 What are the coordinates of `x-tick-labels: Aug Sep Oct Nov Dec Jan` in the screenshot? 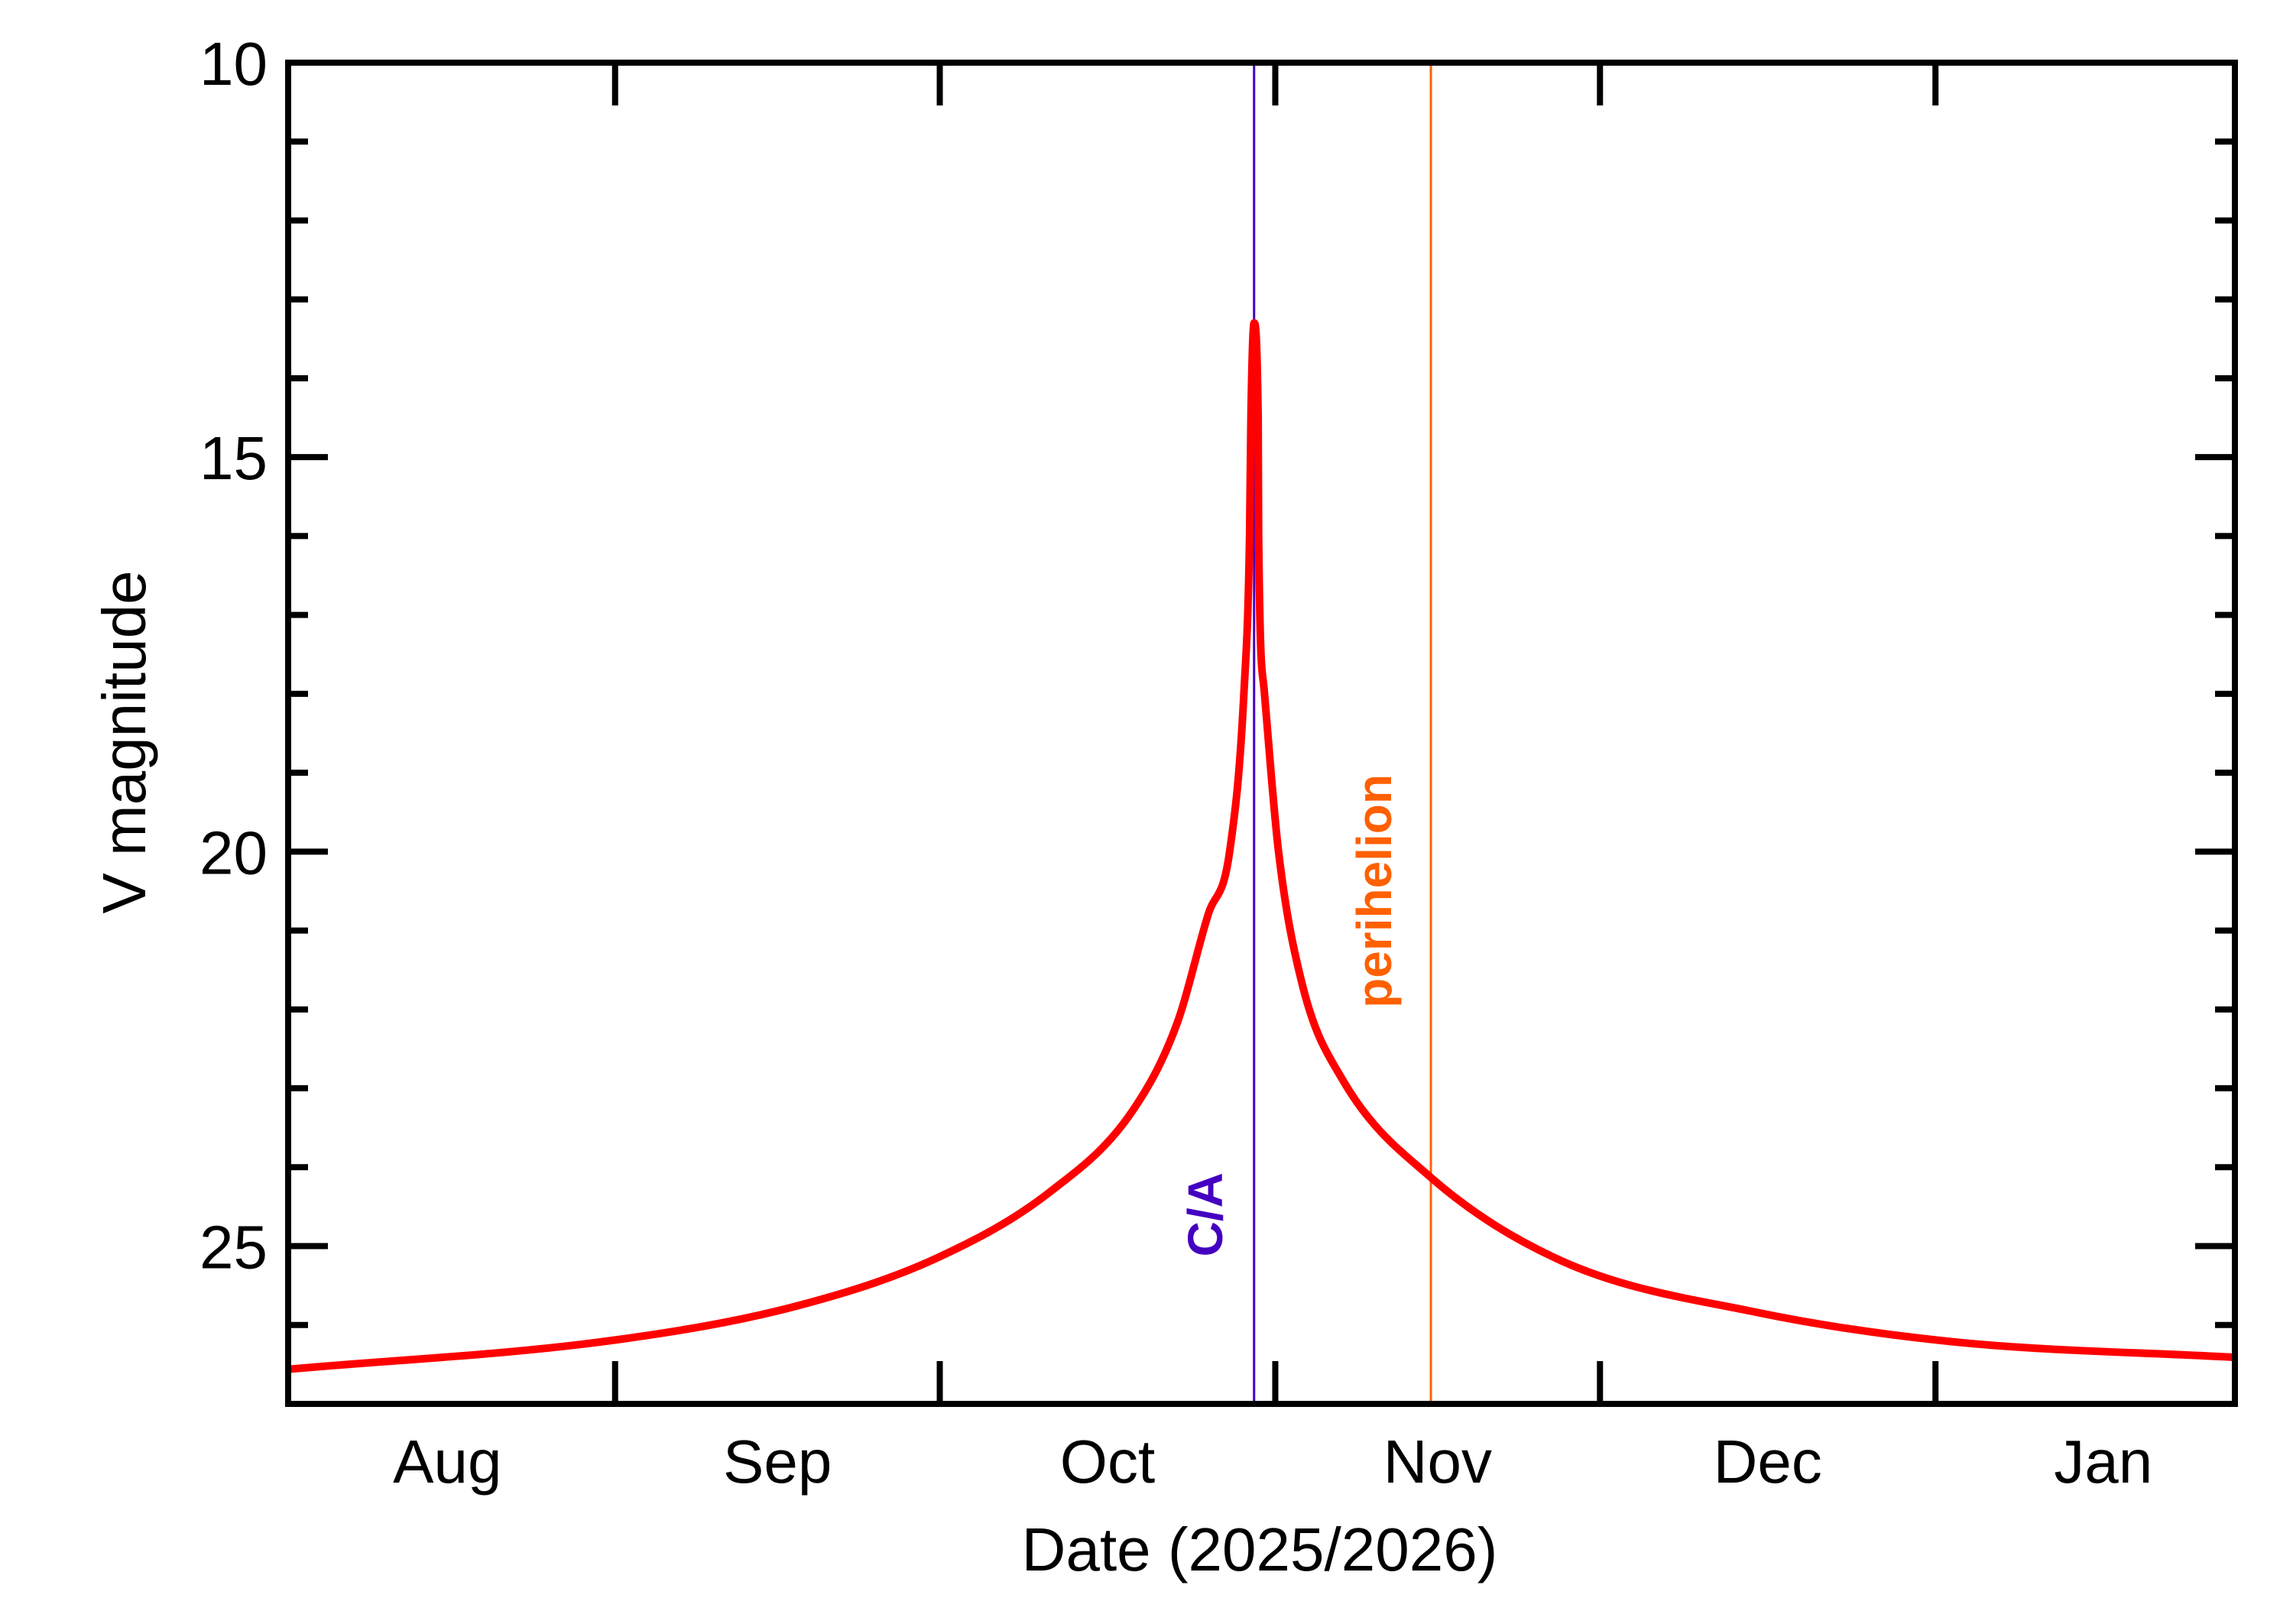 It's located at (1272, 1462).